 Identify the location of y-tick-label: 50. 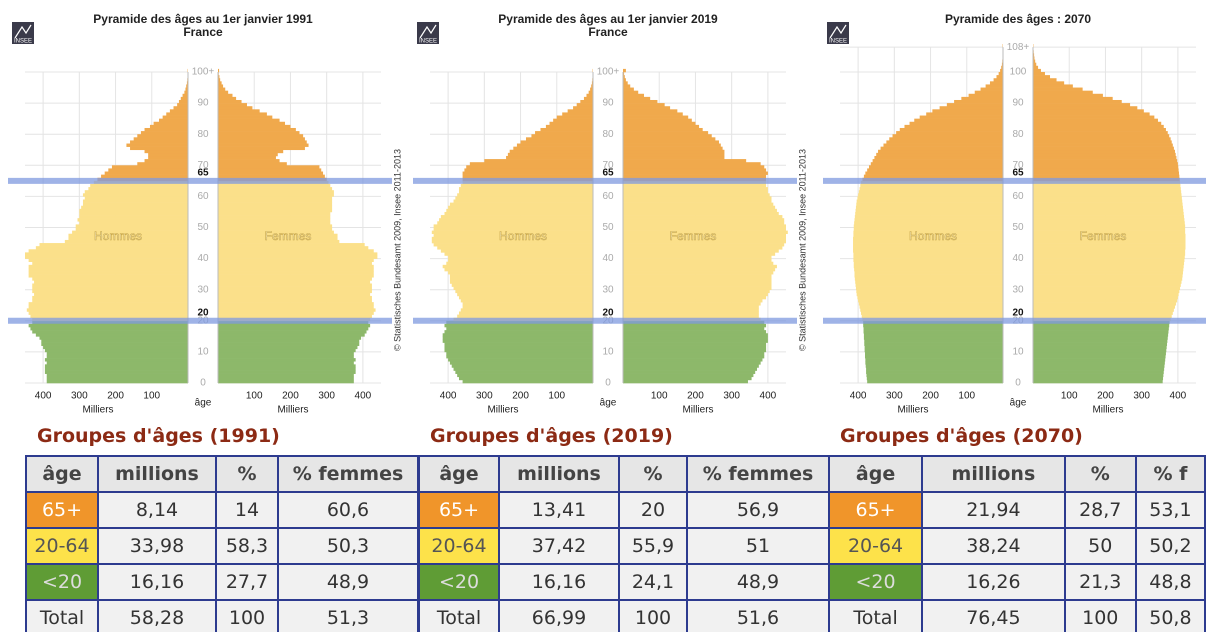
(608, 227).